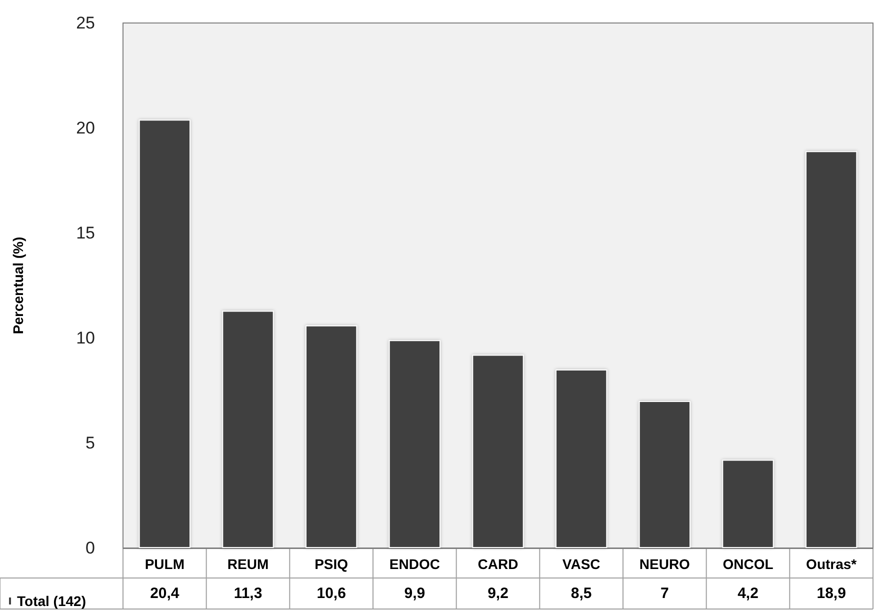  I want to click on y-tick-label: 25, so click(85, 23).